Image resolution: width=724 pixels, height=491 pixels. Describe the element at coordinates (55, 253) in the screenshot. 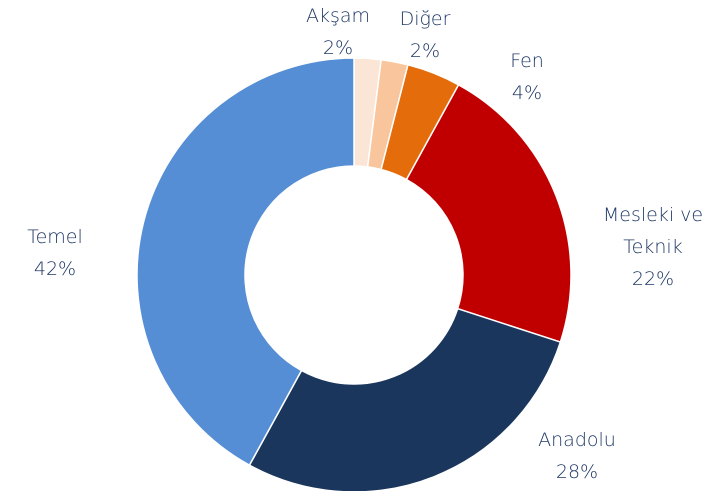

I see `slice-label: Temel 42%` at that location.